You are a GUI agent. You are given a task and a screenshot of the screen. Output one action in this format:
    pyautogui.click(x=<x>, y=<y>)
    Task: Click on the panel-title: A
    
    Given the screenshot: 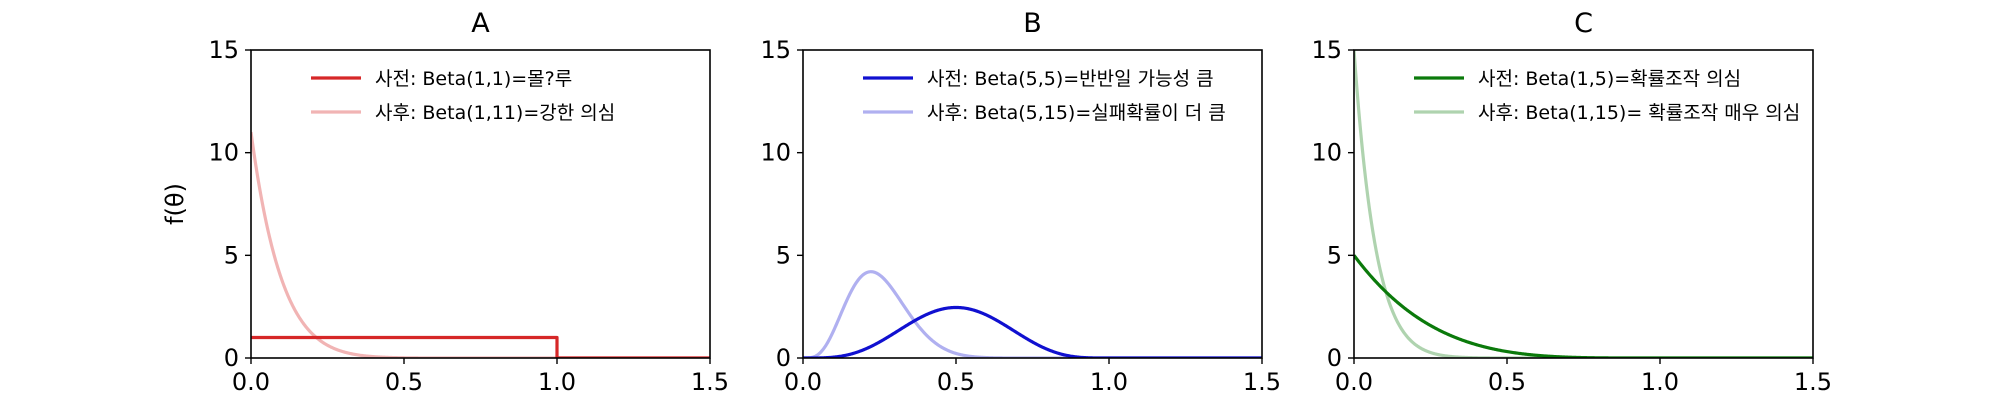 What is the action you would take?
    pyautogui.click(x=480, y=23)
    